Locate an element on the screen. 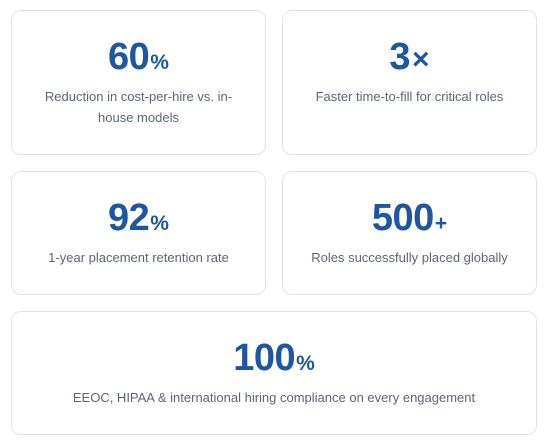 Image resolution: width=544 pixels, height=441 pixels. stat-value: 92% is located at coordinates (138, 218).